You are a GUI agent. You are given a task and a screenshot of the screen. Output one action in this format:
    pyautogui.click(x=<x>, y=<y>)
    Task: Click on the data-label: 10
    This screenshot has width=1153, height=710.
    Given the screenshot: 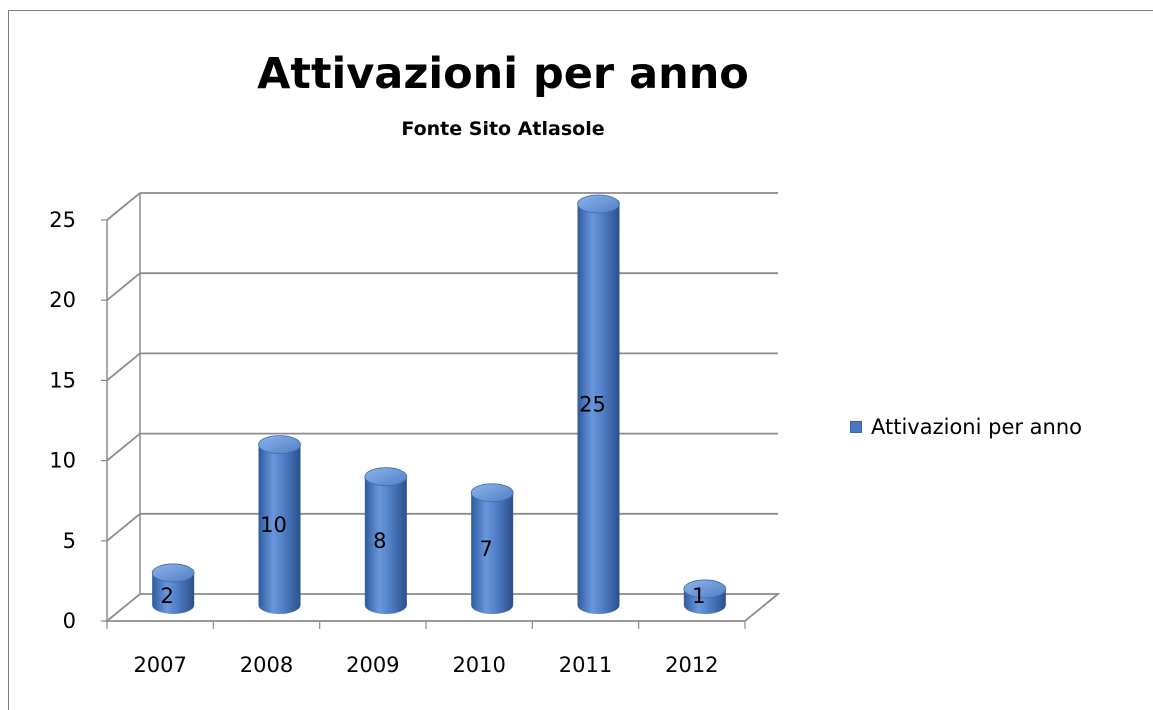 What is the action you would take?
    pyautogui.click(x=273, y=525)
    